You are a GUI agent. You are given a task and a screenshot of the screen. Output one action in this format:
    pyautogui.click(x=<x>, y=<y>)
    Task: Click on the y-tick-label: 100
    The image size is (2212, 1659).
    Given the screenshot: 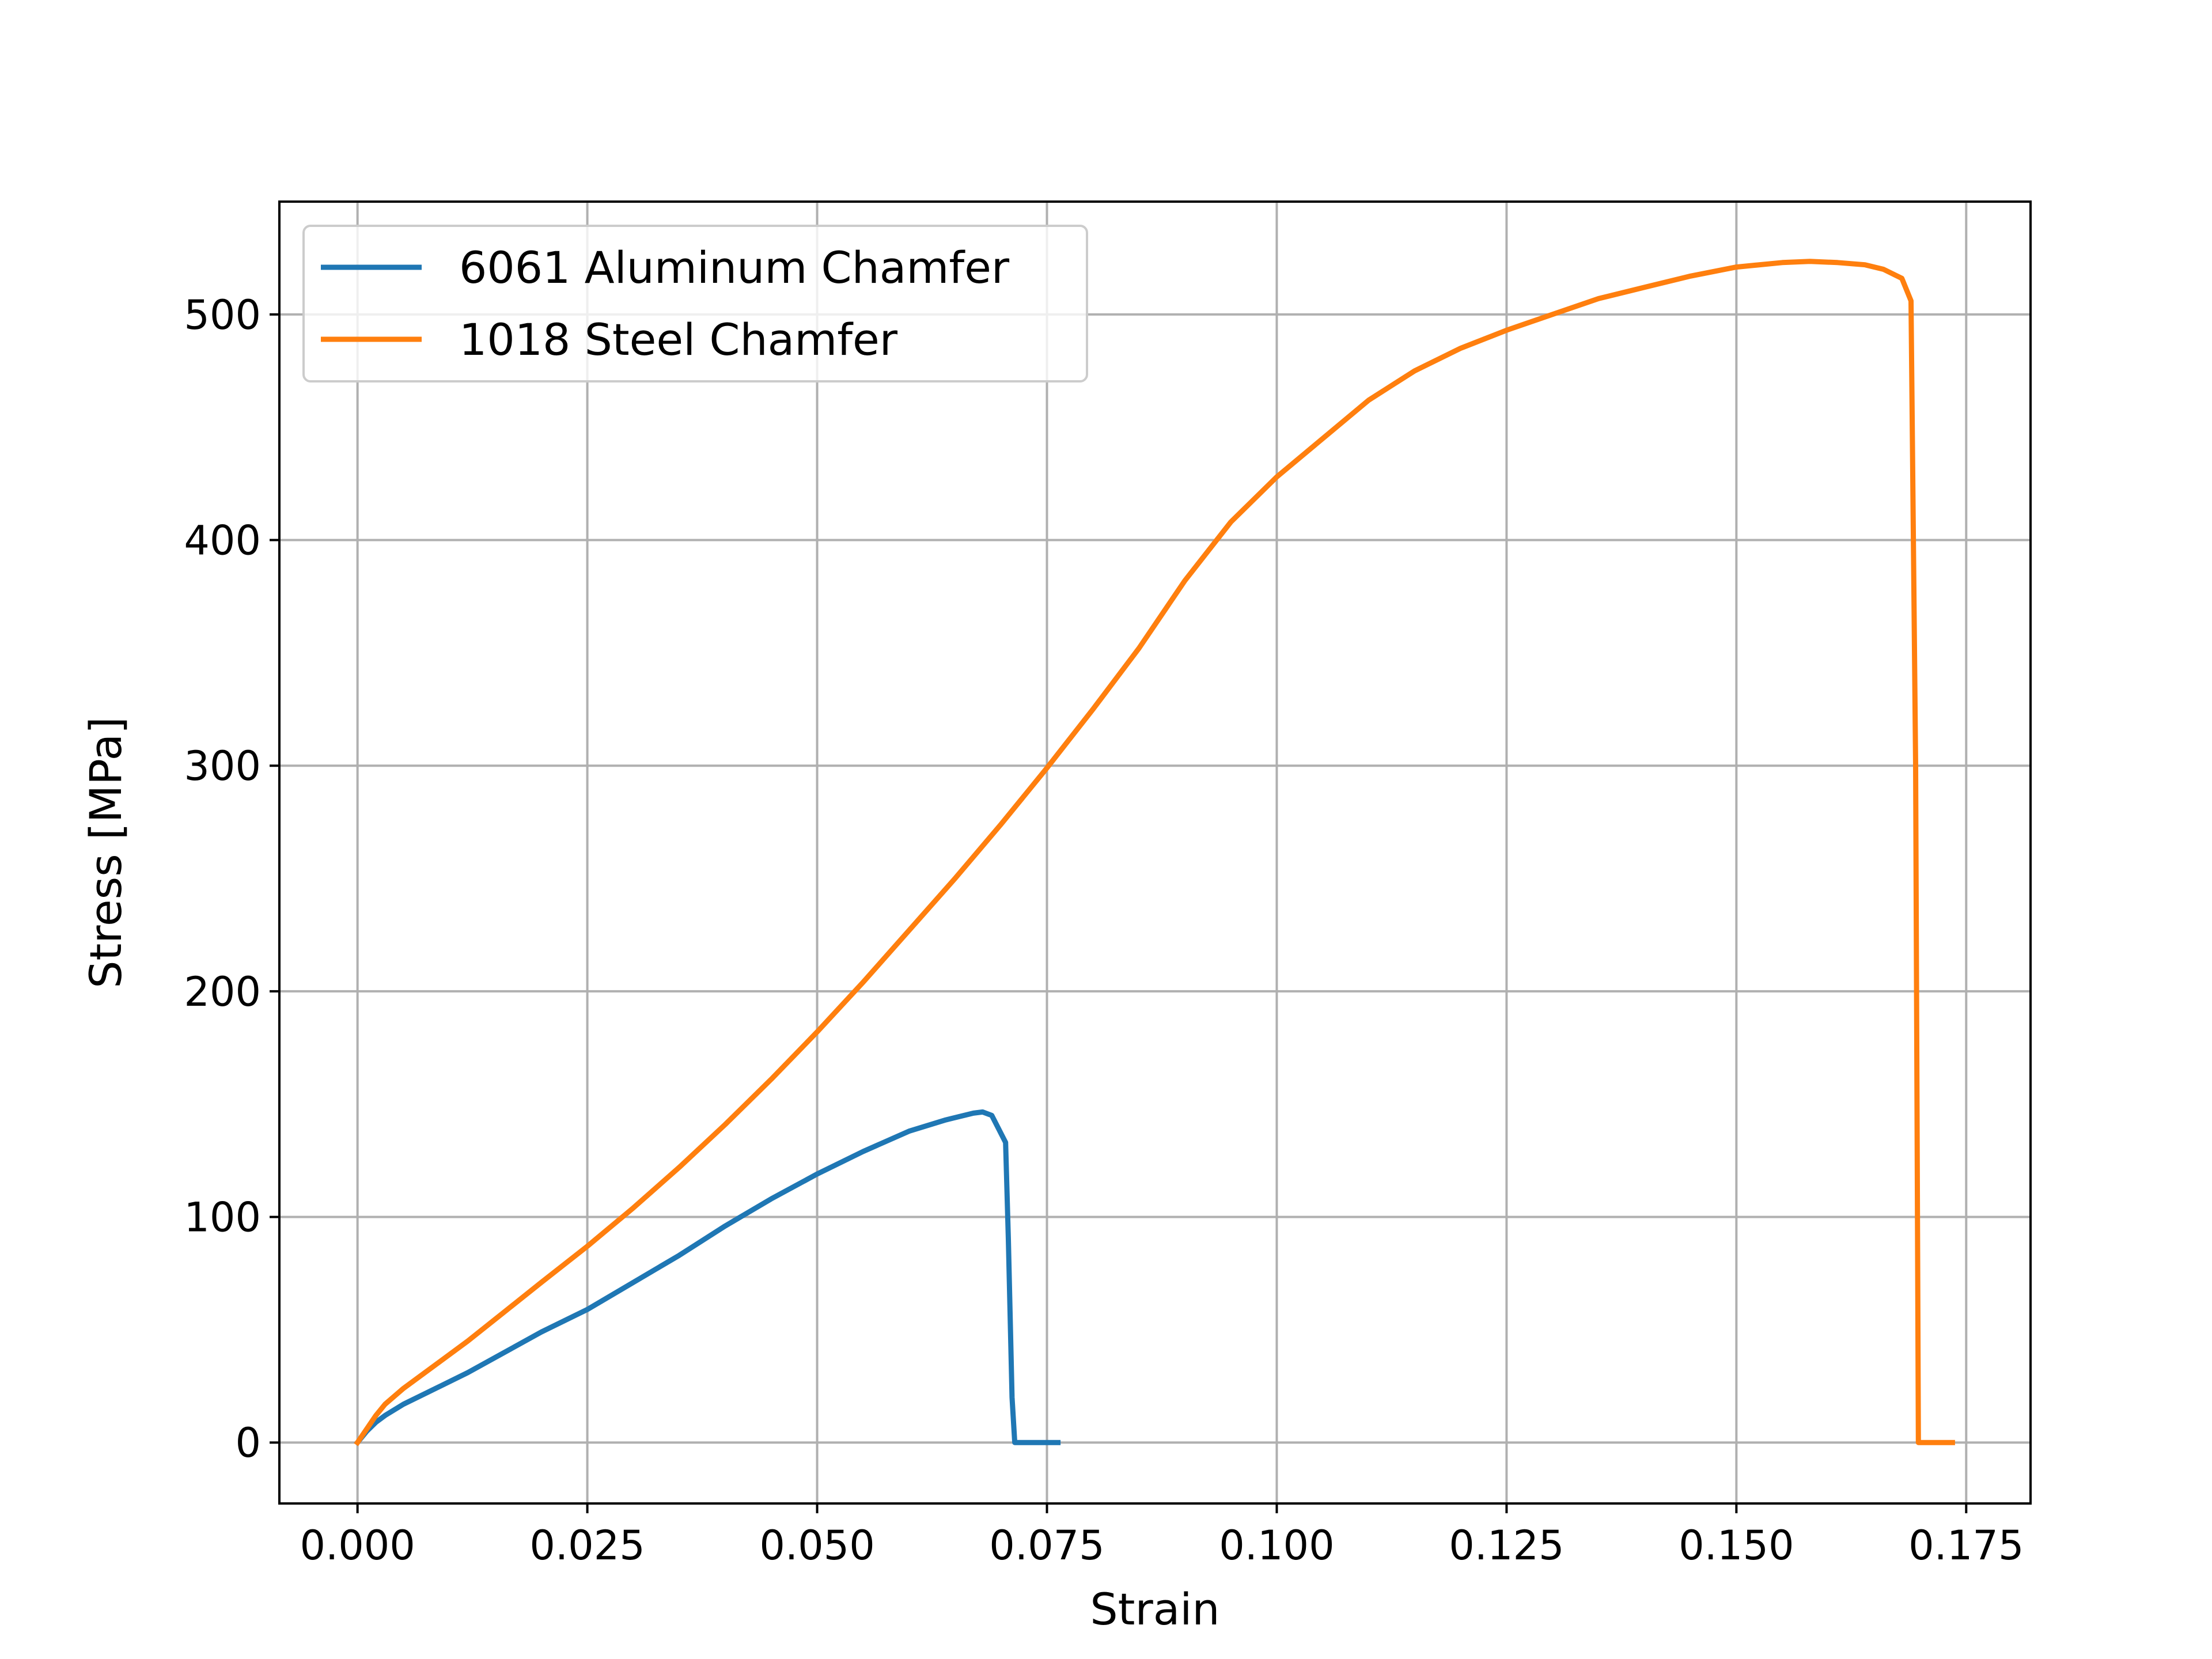 What is the action you would take?
    pyautogui.click(x=222, y=1217)
    